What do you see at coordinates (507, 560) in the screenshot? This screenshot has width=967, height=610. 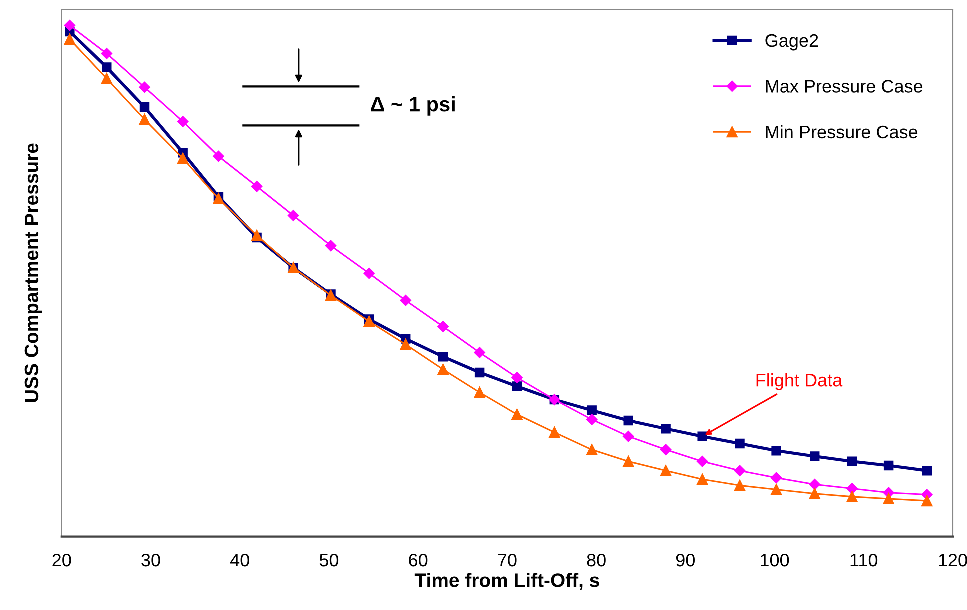 I see `x-tick-label: 70` at bounding box center [507, 560].